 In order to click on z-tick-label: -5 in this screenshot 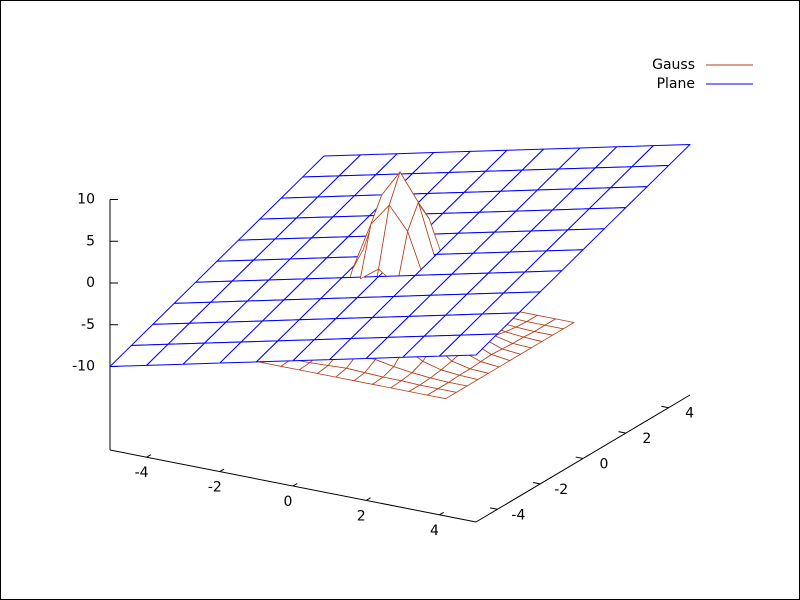, I will do `click(88, 325)`.